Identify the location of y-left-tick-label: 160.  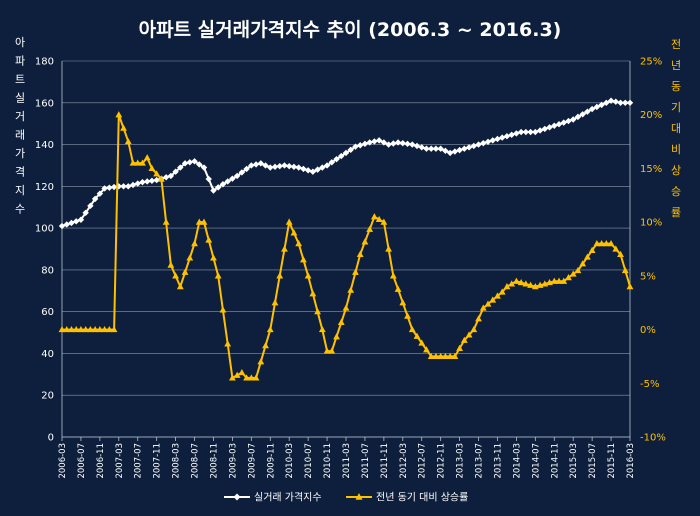
(44, 103).